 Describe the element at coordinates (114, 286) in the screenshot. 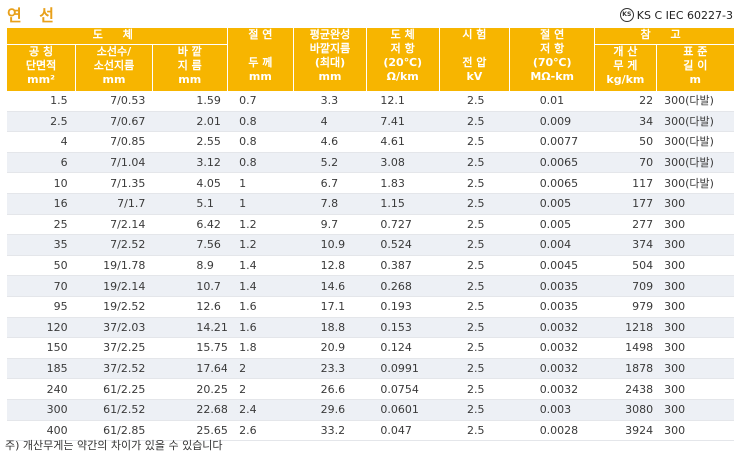

I see `table-cell: 19/2.14` at that location.